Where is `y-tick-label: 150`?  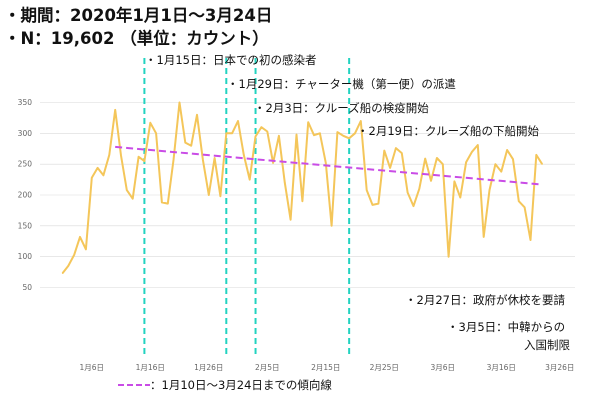
y-tick-label: 150 is located at coordinates (25, 225).